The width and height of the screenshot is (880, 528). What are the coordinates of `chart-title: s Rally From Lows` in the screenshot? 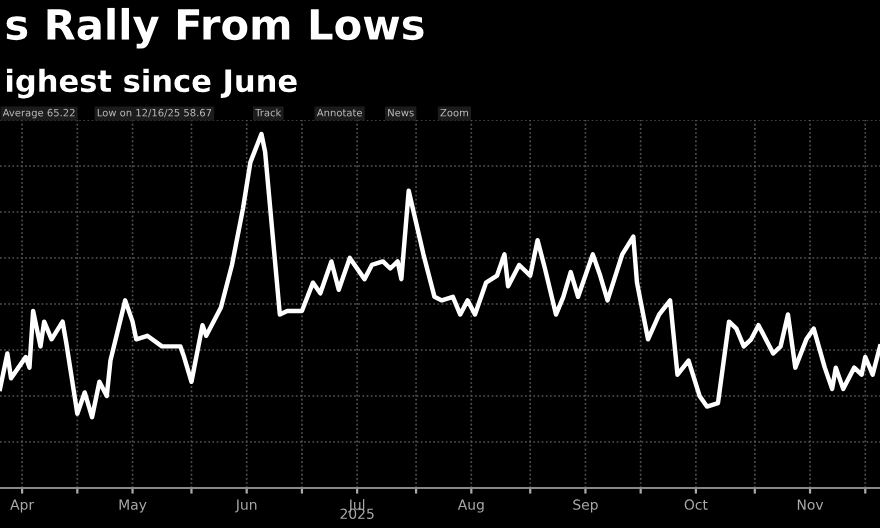 It's located at (215, 28).